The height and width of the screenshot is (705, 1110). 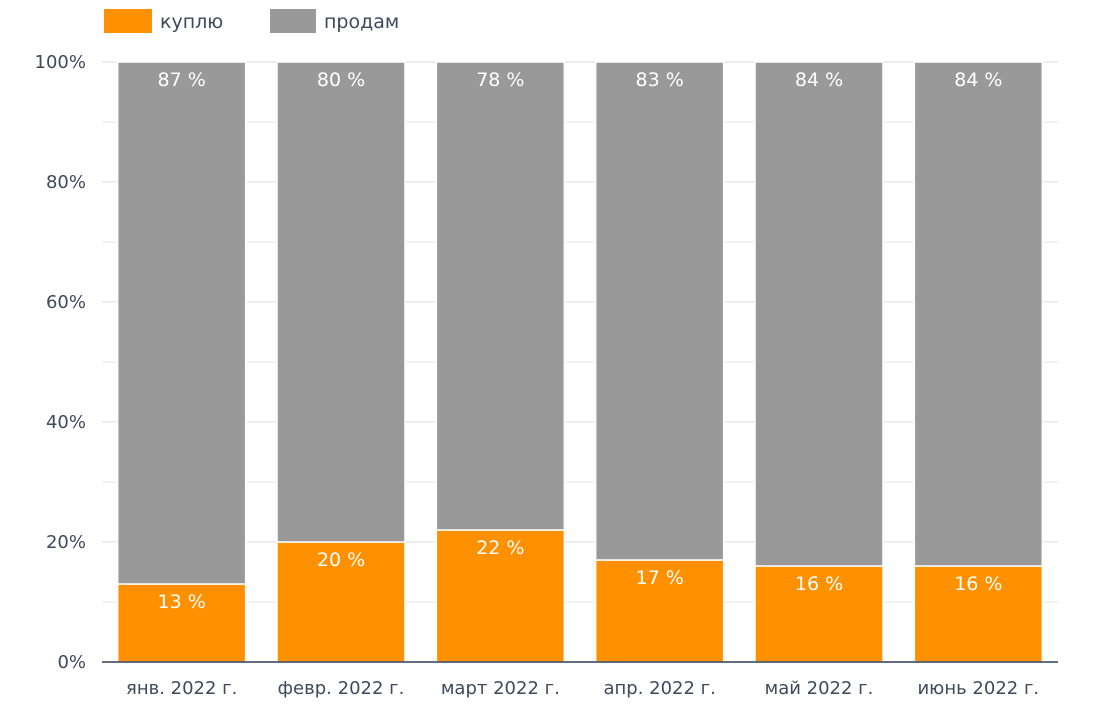 I want to click on bar-куплю-3, so click(x=659, y=611).